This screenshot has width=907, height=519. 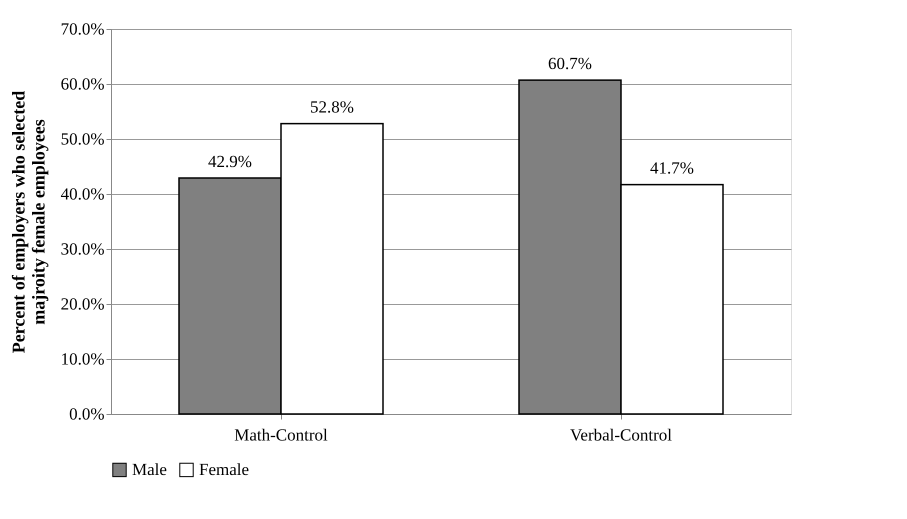 What do you see at coordinates (82, 29) in the screenshot?
I see `y-tick-label: 70.0%` at bounding box center [82, 29].